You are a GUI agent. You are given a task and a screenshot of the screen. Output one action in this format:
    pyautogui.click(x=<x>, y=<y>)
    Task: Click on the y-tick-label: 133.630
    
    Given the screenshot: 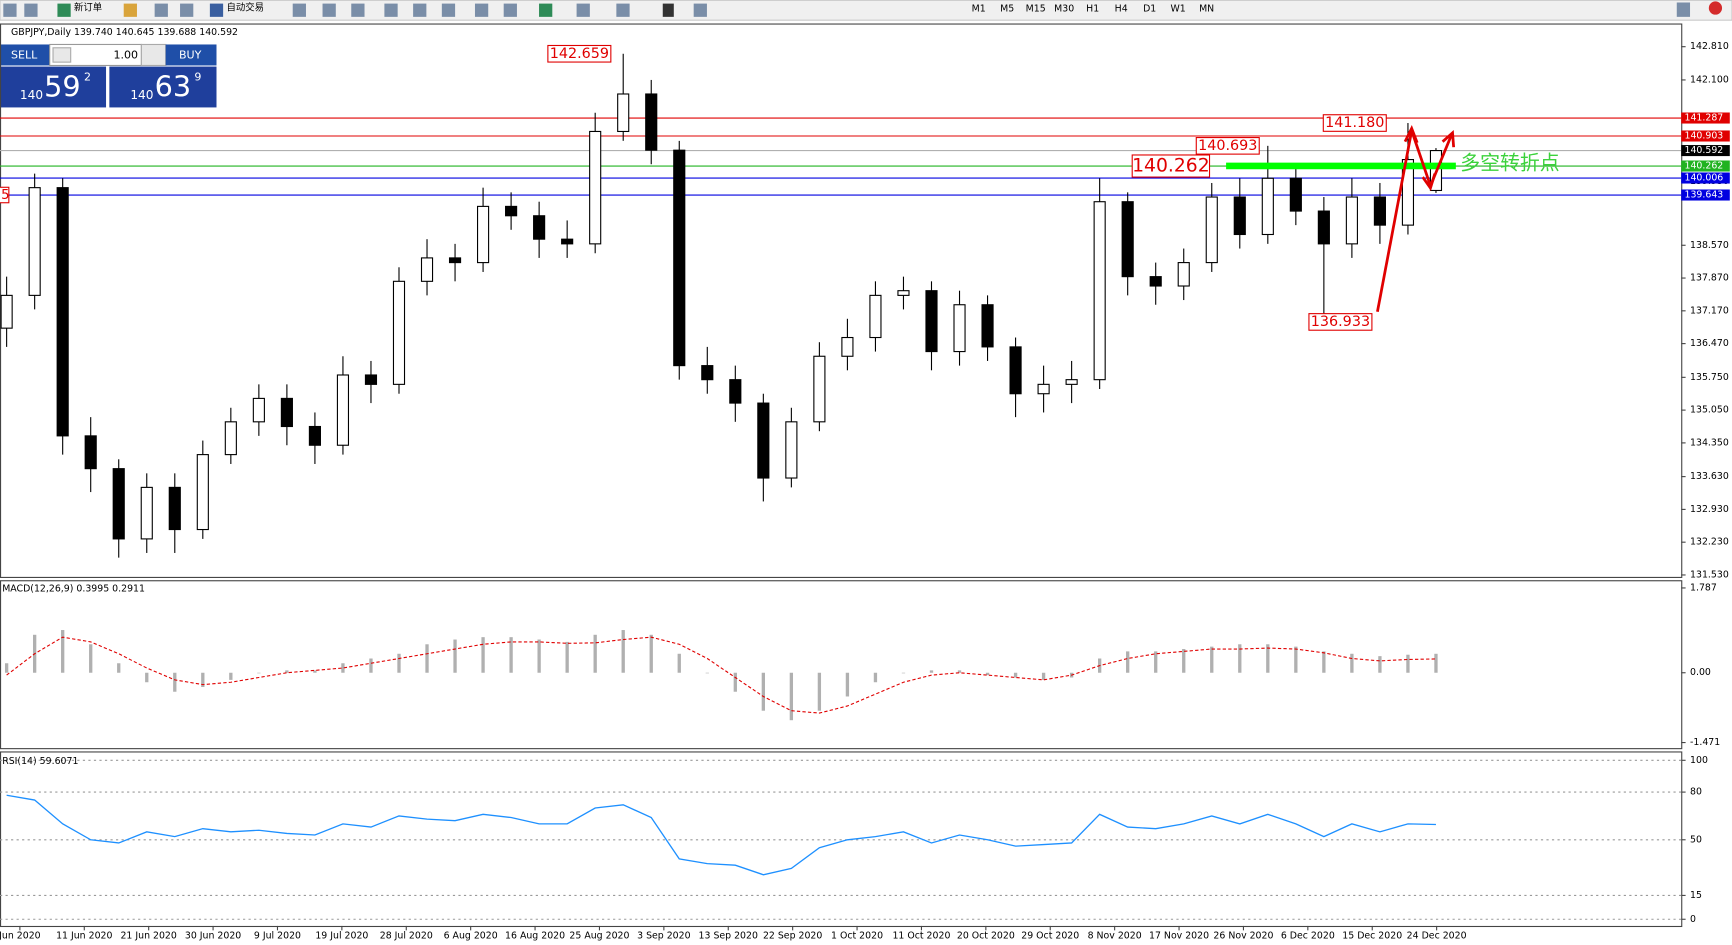 What is the action you would take?
    pyautogui.click(x=1709, y=476)
    